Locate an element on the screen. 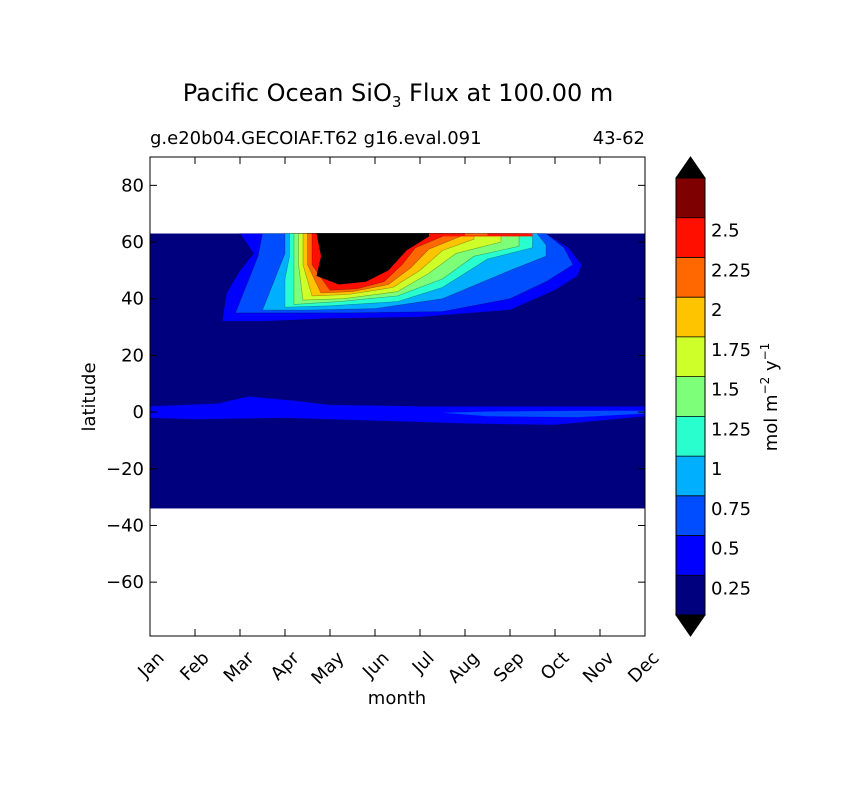 The height and width of the screenshot is (788, 863). colorbar-segment-2.25 is located at coordinates (690, 237).